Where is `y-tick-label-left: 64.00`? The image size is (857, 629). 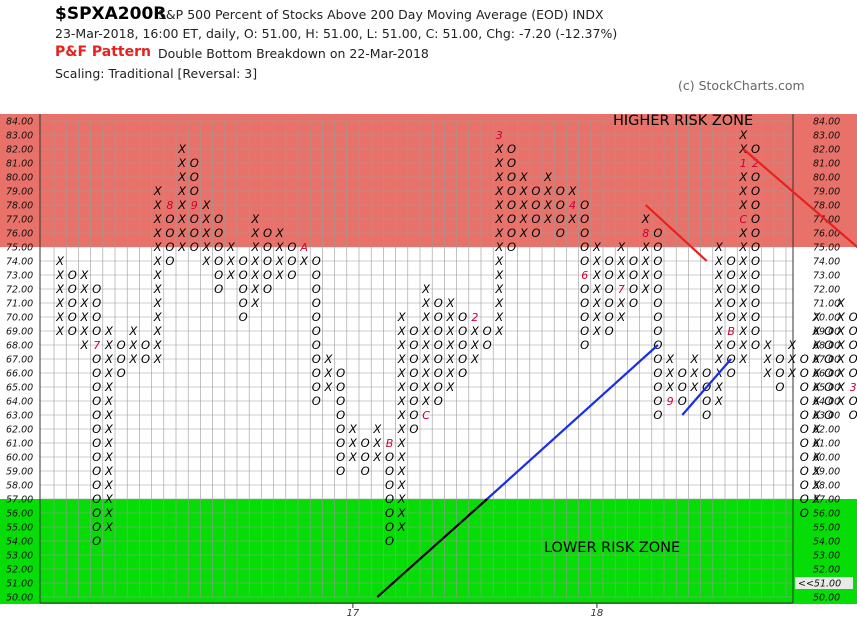 y-tick-label-left: 64.00 is located at coordinates (19, 402).